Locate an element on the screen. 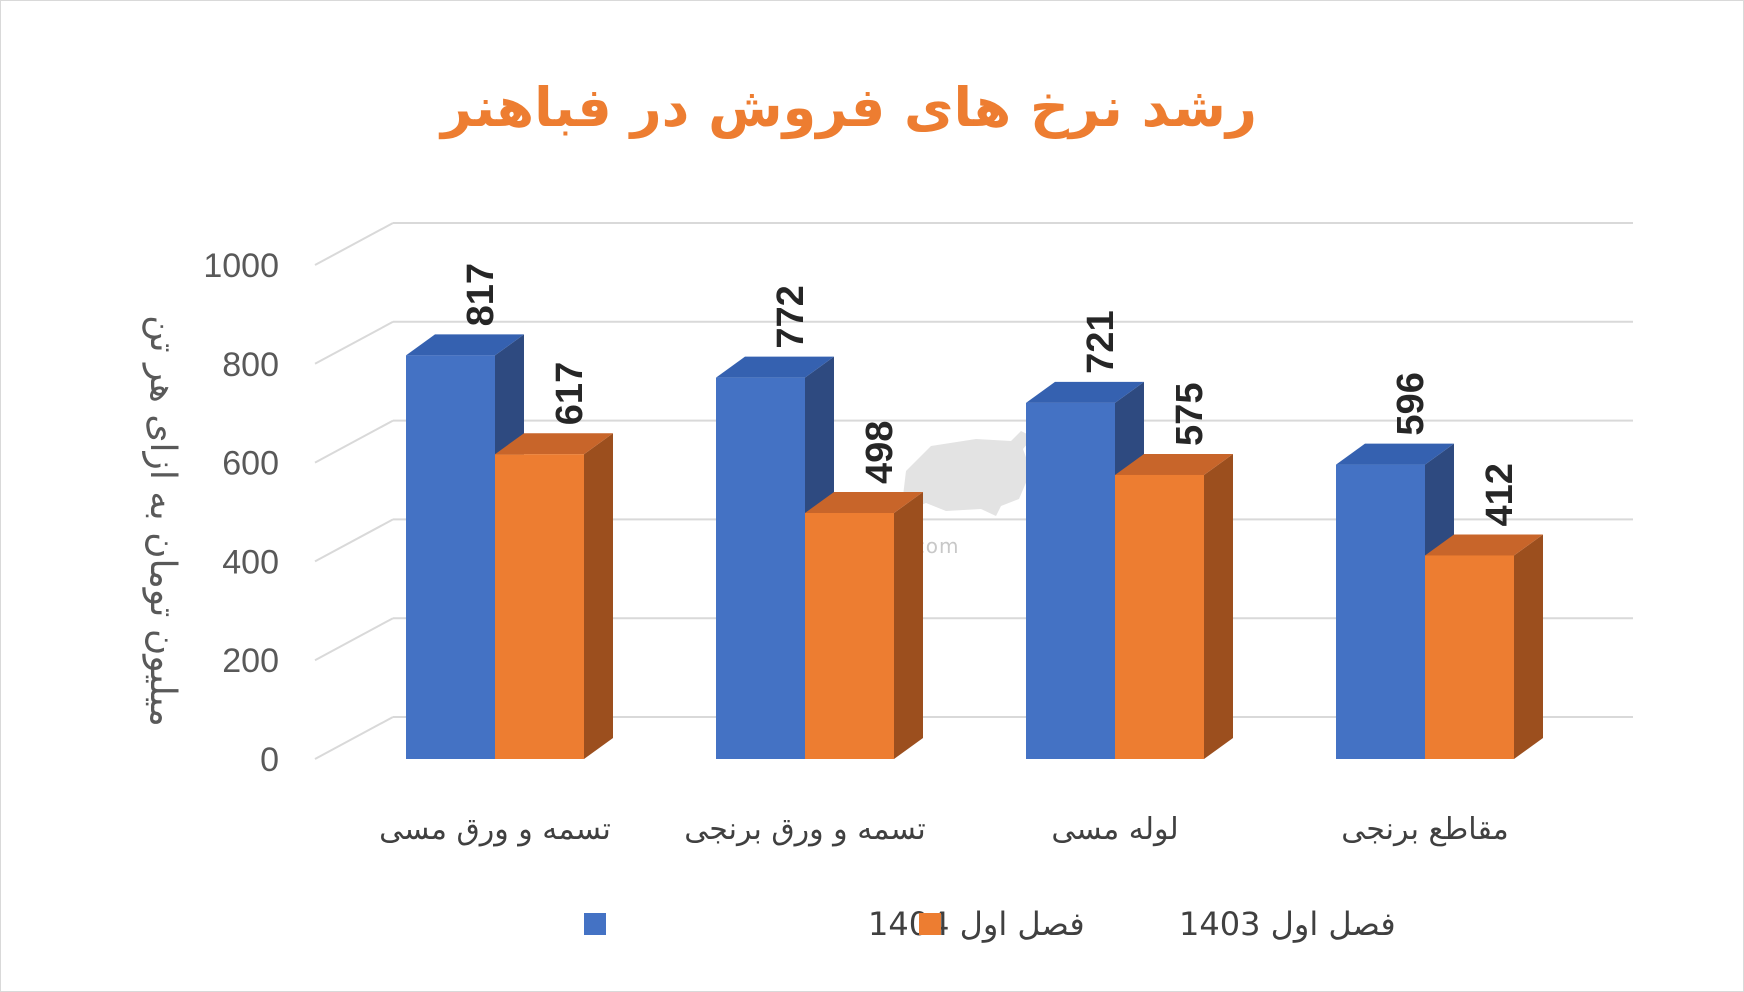  legend: فصل اول 1404 فصل اول 1403 is located at coordinates (990, 924).